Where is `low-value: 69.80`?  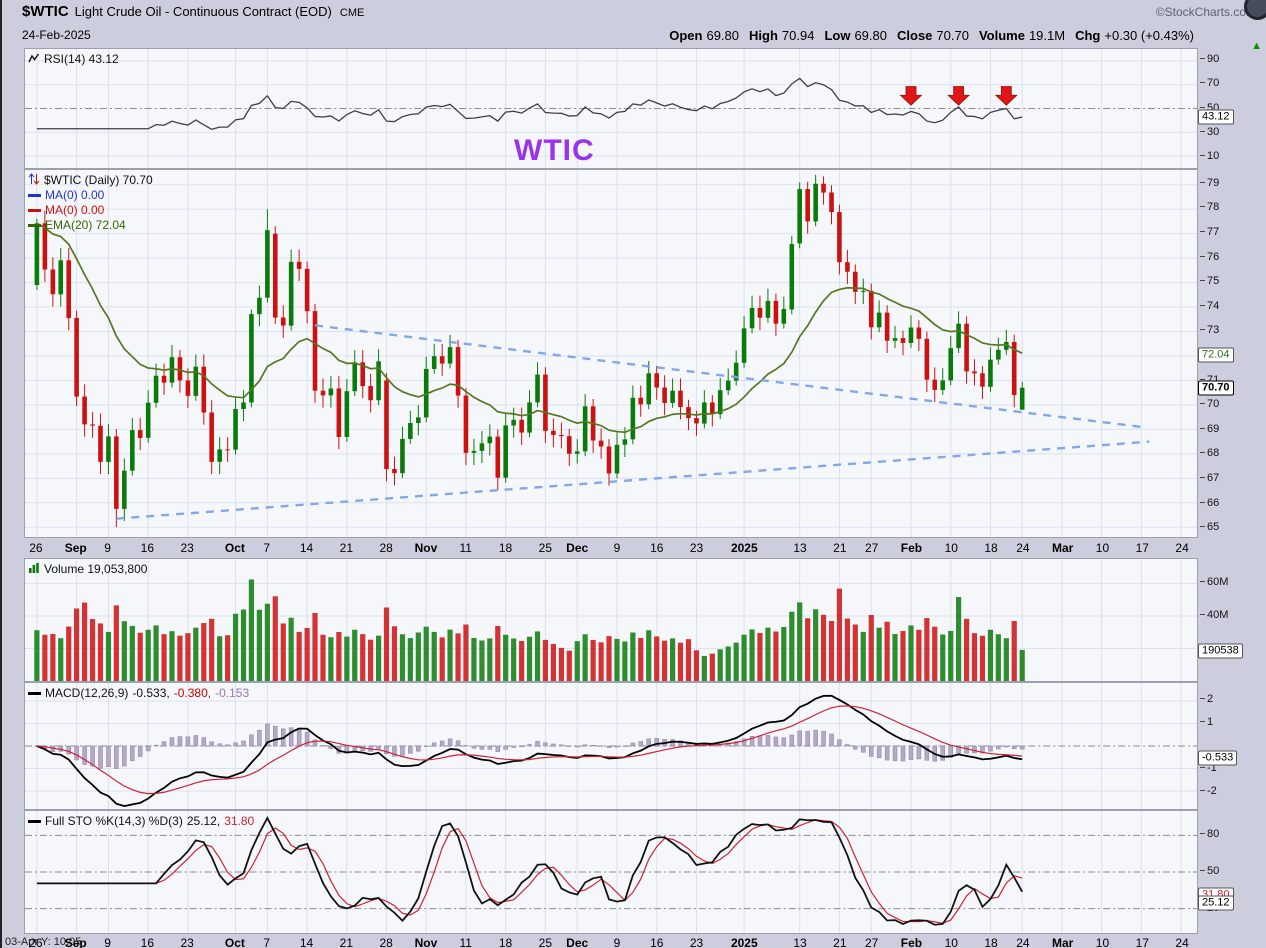
low-value: 69.80 is located at coordinates (870, 35).